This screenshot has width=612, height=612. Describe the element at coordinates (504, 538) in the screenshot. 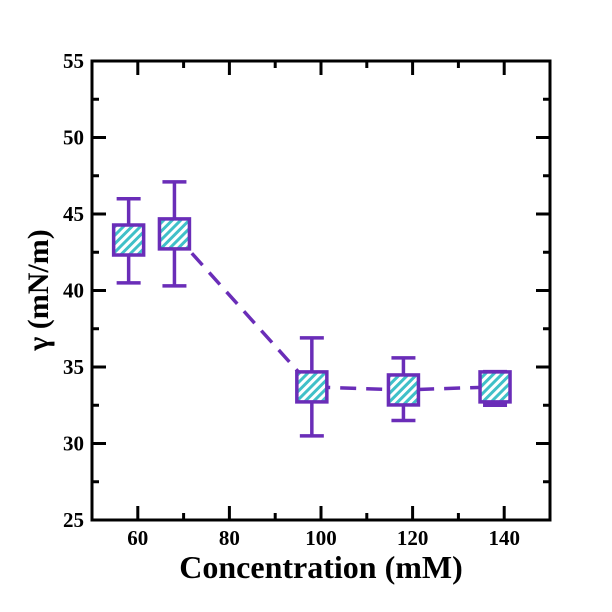

I see `x-tick-label: 140` at that location.